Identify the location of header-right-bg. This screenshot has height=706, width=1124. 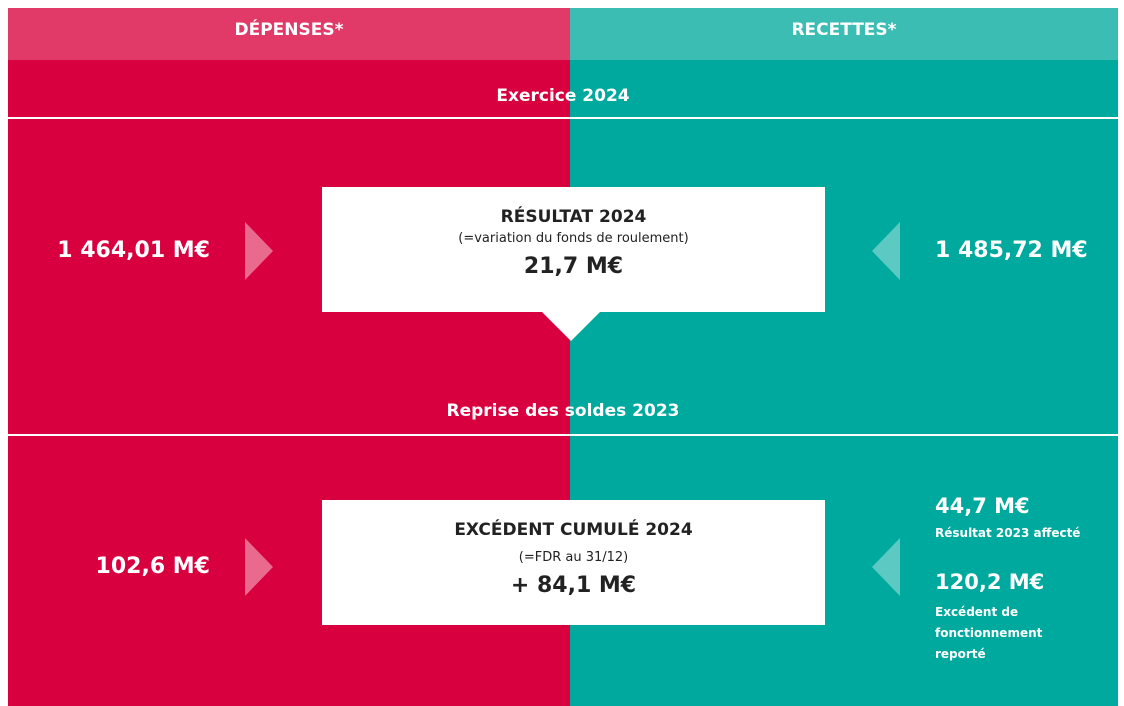
(844, 34).